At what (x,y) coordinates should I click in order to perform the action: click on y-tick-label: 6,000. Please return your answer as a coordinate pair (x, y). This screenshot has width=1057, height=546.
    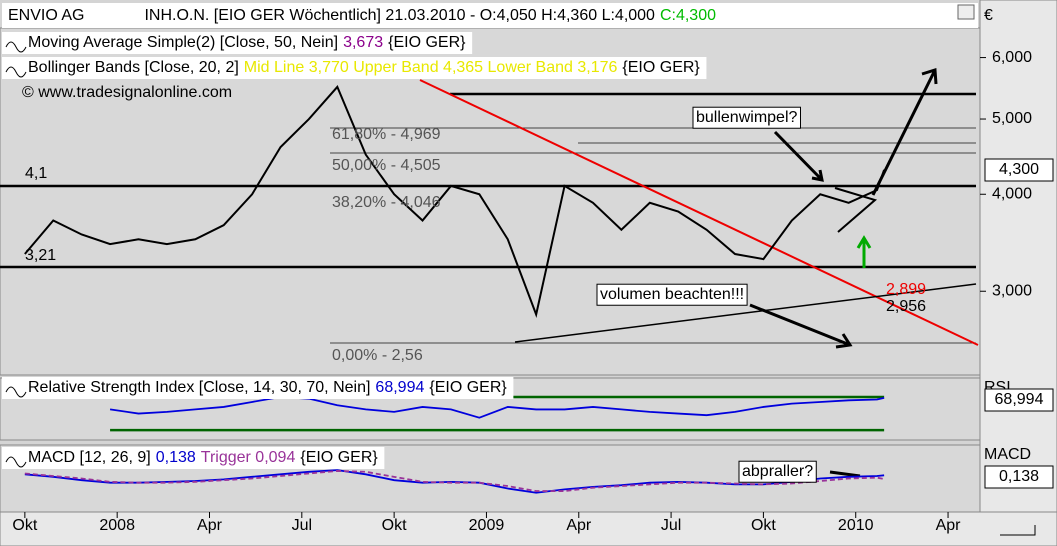
    Looking at the image, I should click on (1012, 57).